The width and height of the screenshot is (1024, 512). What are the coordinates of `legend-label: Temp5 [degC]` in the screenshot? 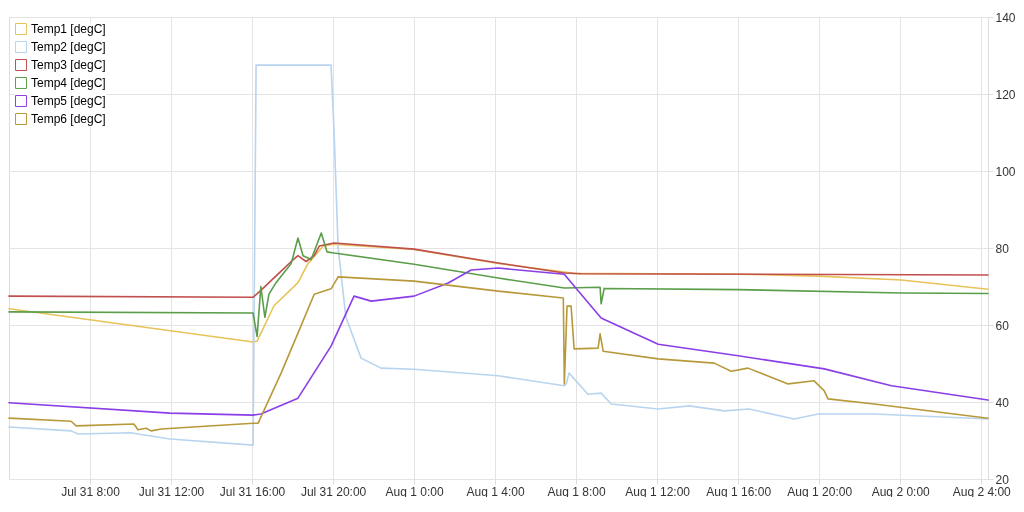 It's located at (68, 101).